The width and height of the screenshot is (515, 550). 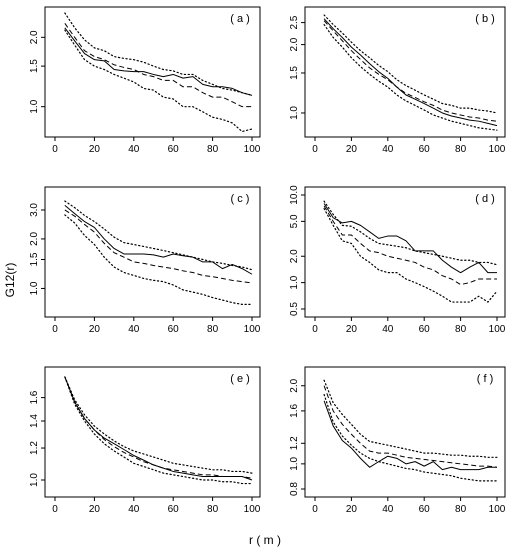 I want to click on chart-panel: 0 20 40 60 80 100 1.0 1.2 1.4 1.6 ( e ), so click(x=145, y=440).